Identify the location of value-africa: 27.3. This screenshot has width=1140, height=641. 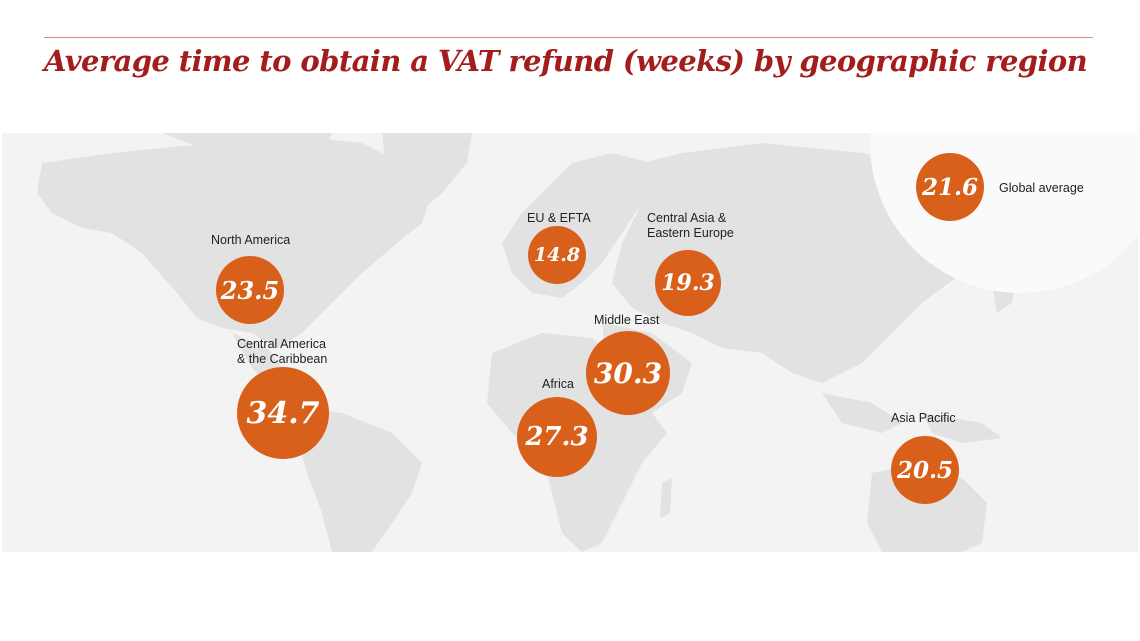
(557, 437).